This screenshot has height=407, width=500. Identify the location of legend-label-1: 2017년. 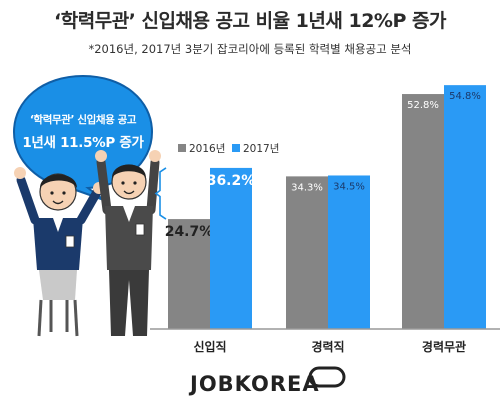
(261, 149).